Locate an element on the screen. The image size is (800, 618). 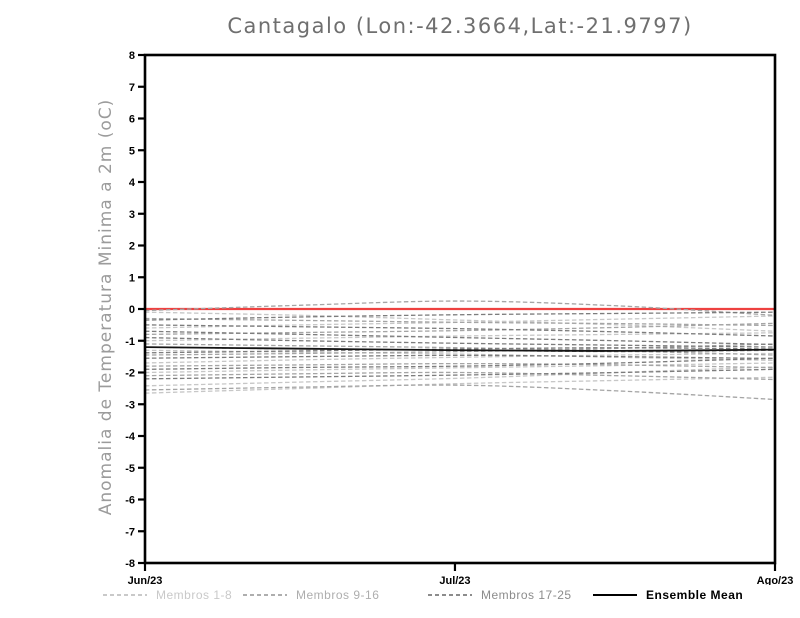
legend-label: Membros 1-8 is located at coordinates (194, 595).